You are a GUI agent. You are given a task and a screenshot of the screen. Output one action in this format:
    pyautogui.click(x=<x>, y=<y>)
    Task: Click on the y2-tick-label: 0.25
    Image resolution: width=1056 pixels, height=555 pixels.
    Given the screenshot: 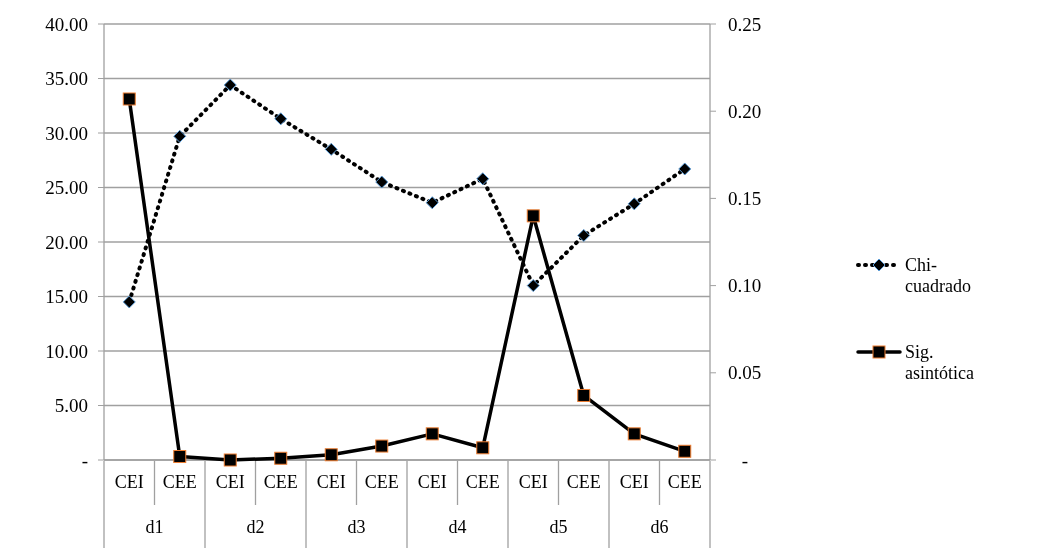 What is the action you would take?
    pyautogui.click(x=745, y=24)
    